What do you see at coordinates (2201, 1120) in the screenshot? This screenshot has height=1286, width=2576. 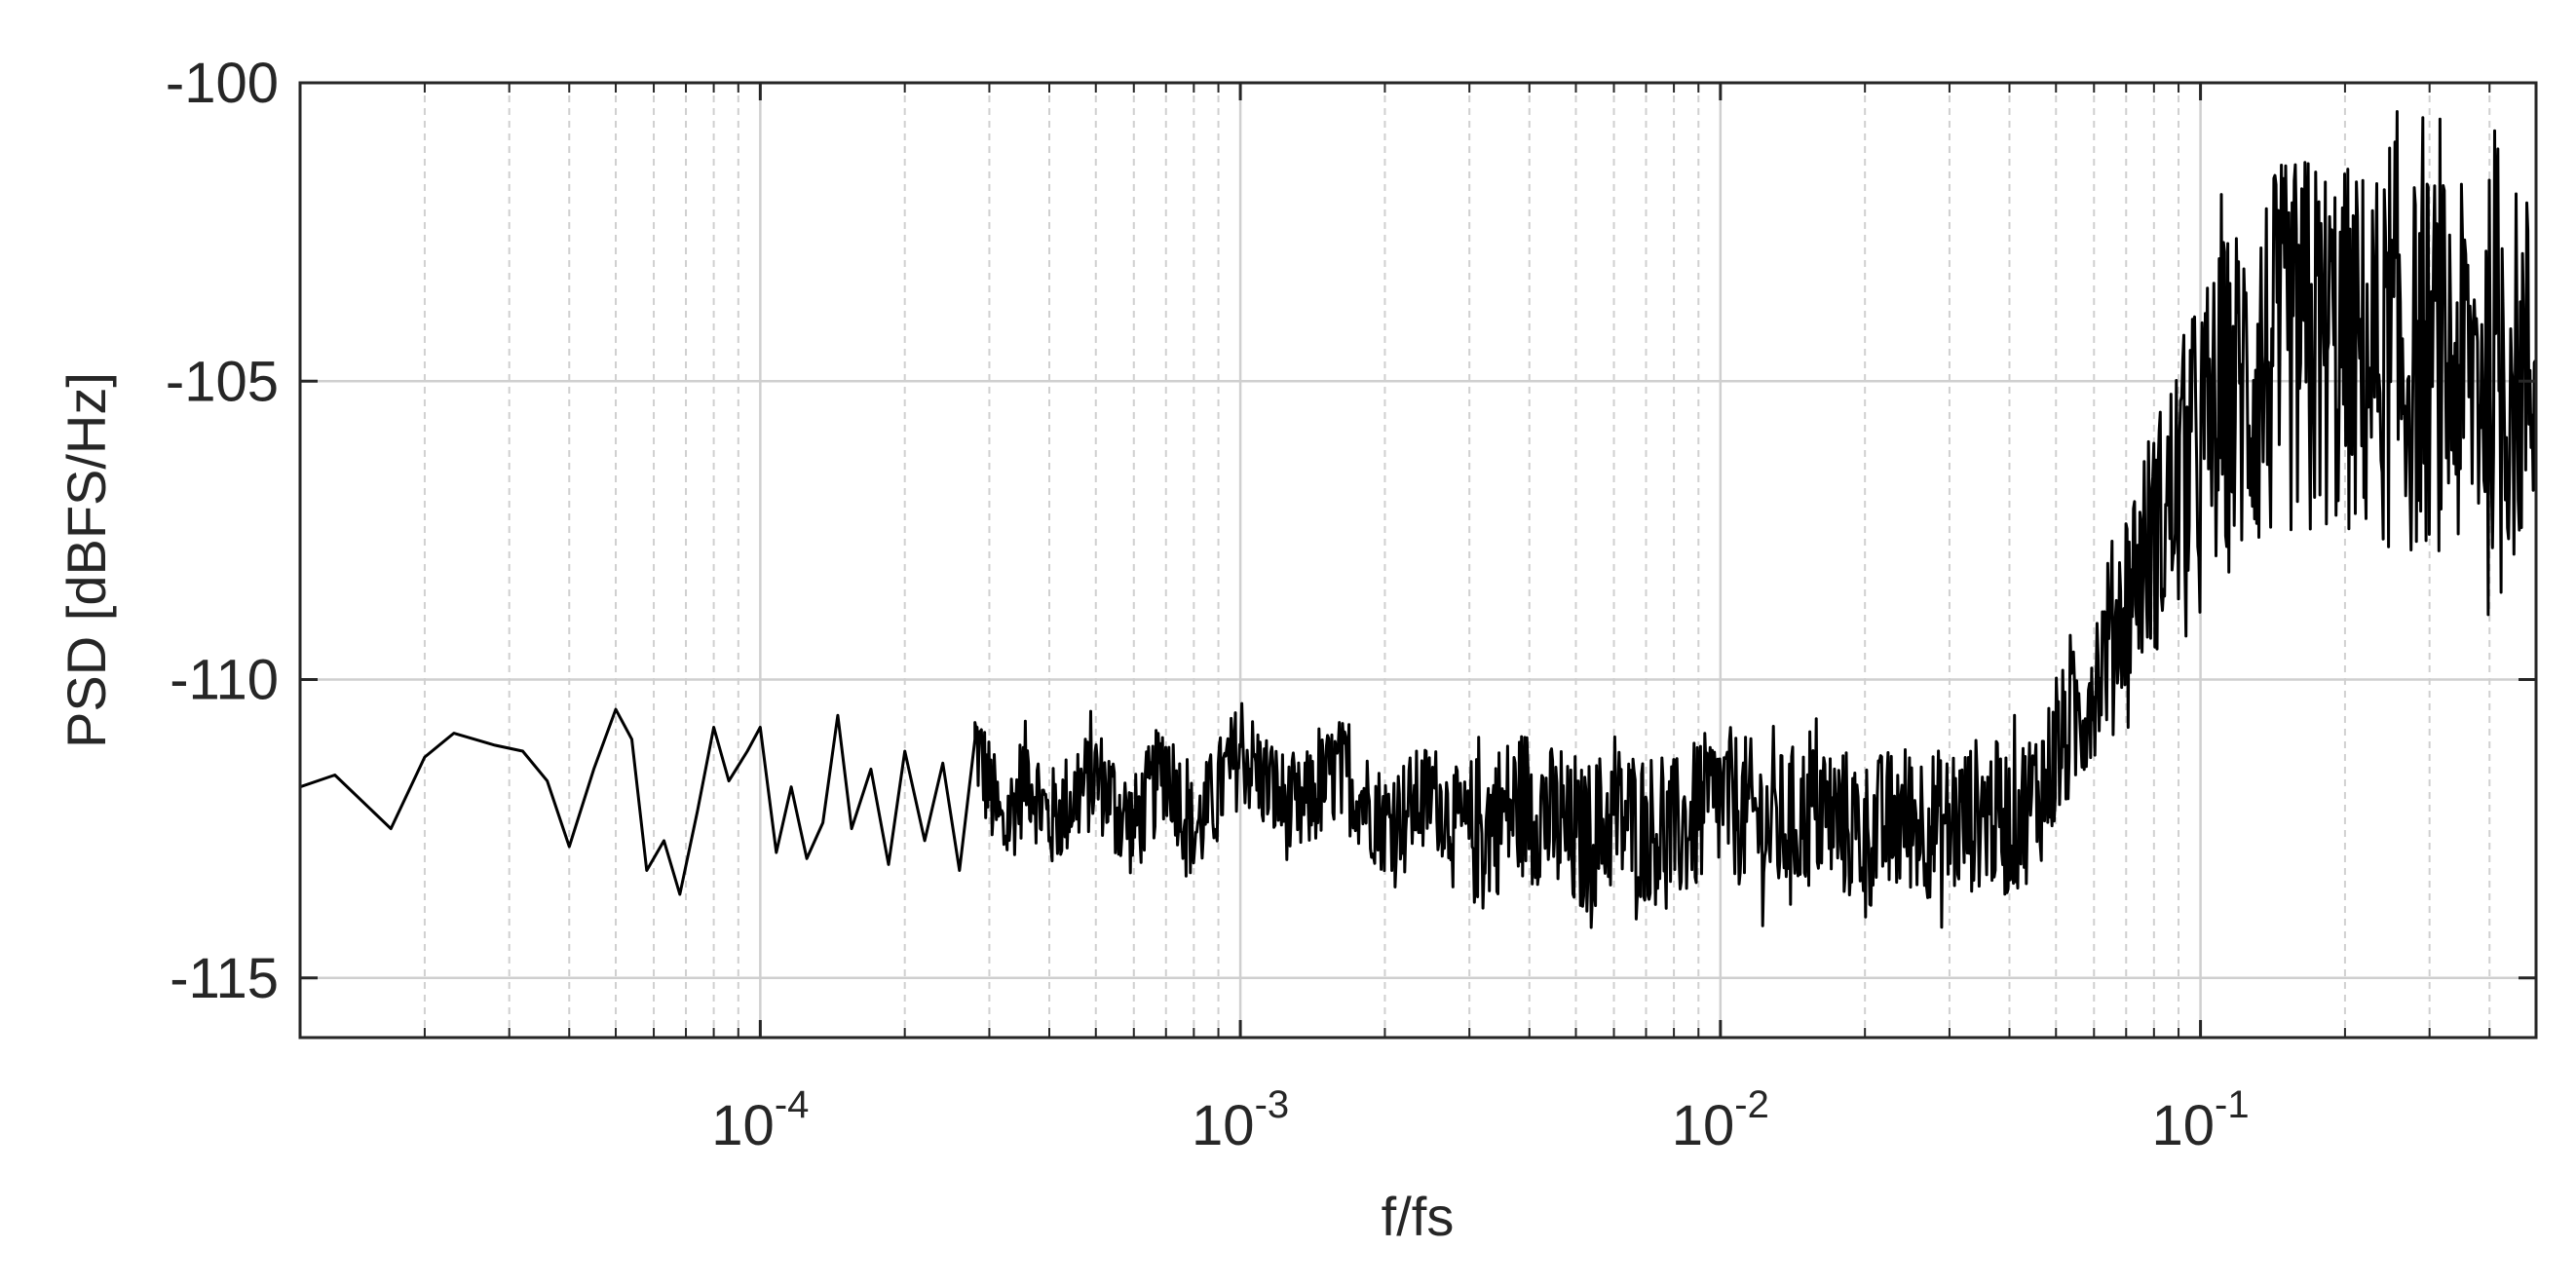 I see `x-tick-label: 10⁻¹` at bounding box center [2201, 1120].